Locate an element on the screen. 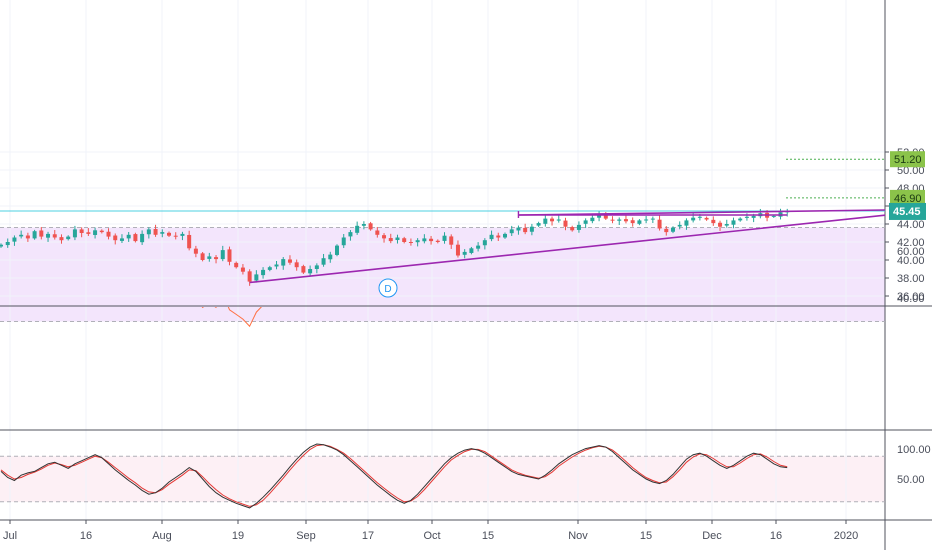 This screenshot has height=550, width=932. time-axis-ticks: Jul 16 Aug 19 Sep 17 Oct 15 Nov 15 Dec 16 2020 is located at coordinates (430, 531).